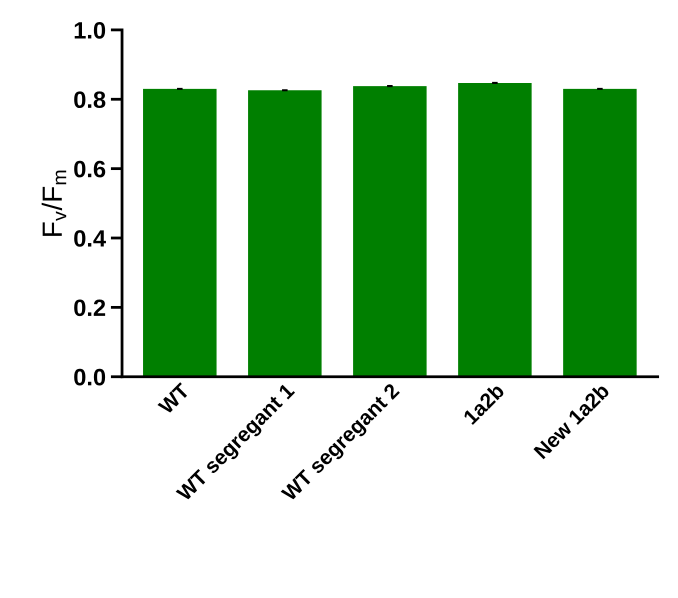 Image resolution: width=678 pixels, height=598 pixels. I want to click on x-tick-label: WT, so click(173, 399).